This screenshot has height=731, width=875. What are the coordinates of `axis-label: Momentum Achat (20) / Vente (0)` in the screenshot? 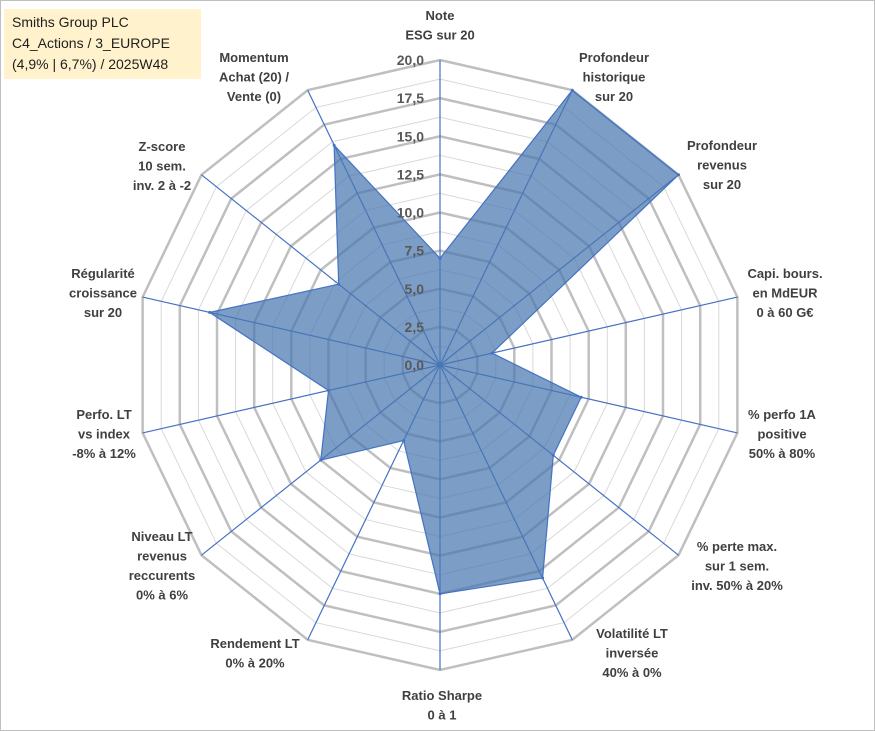 It's located at (254, 77).